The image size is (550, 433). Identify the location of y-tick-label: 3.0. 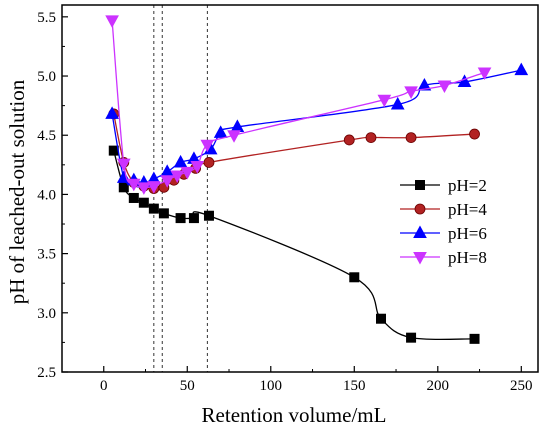
(46, 314).